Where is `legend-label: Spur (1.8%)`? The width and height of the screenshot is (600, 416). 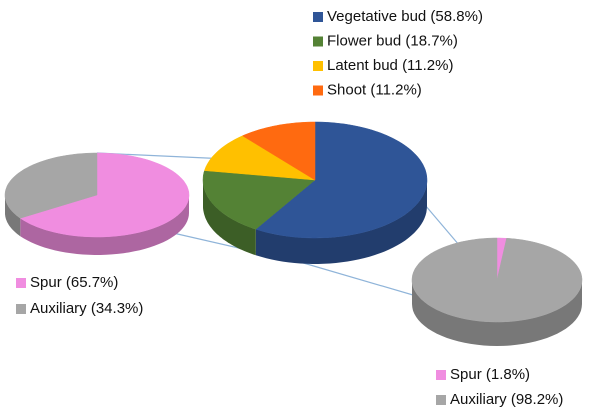 legend-label: Spur (1.8%) is located at coordinates (490, 374).